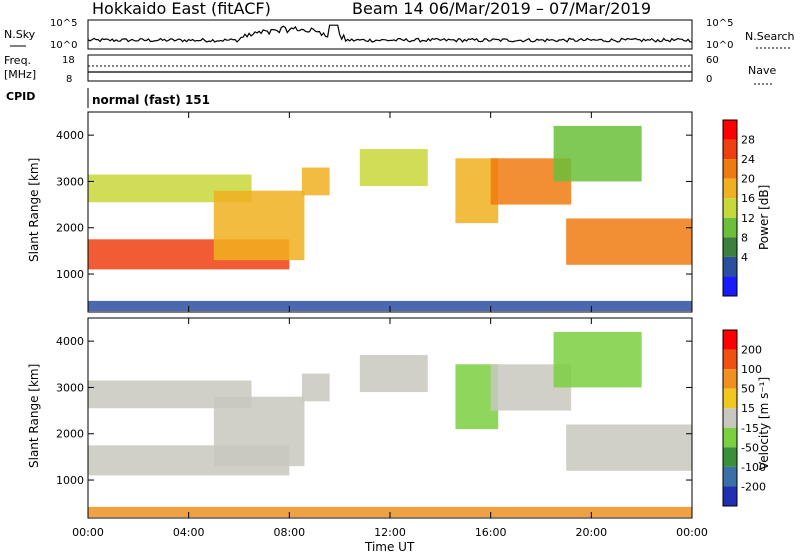 This screenshot has height=554, width=800. I want to click on cpid-label: CPID, so click(20, 96).